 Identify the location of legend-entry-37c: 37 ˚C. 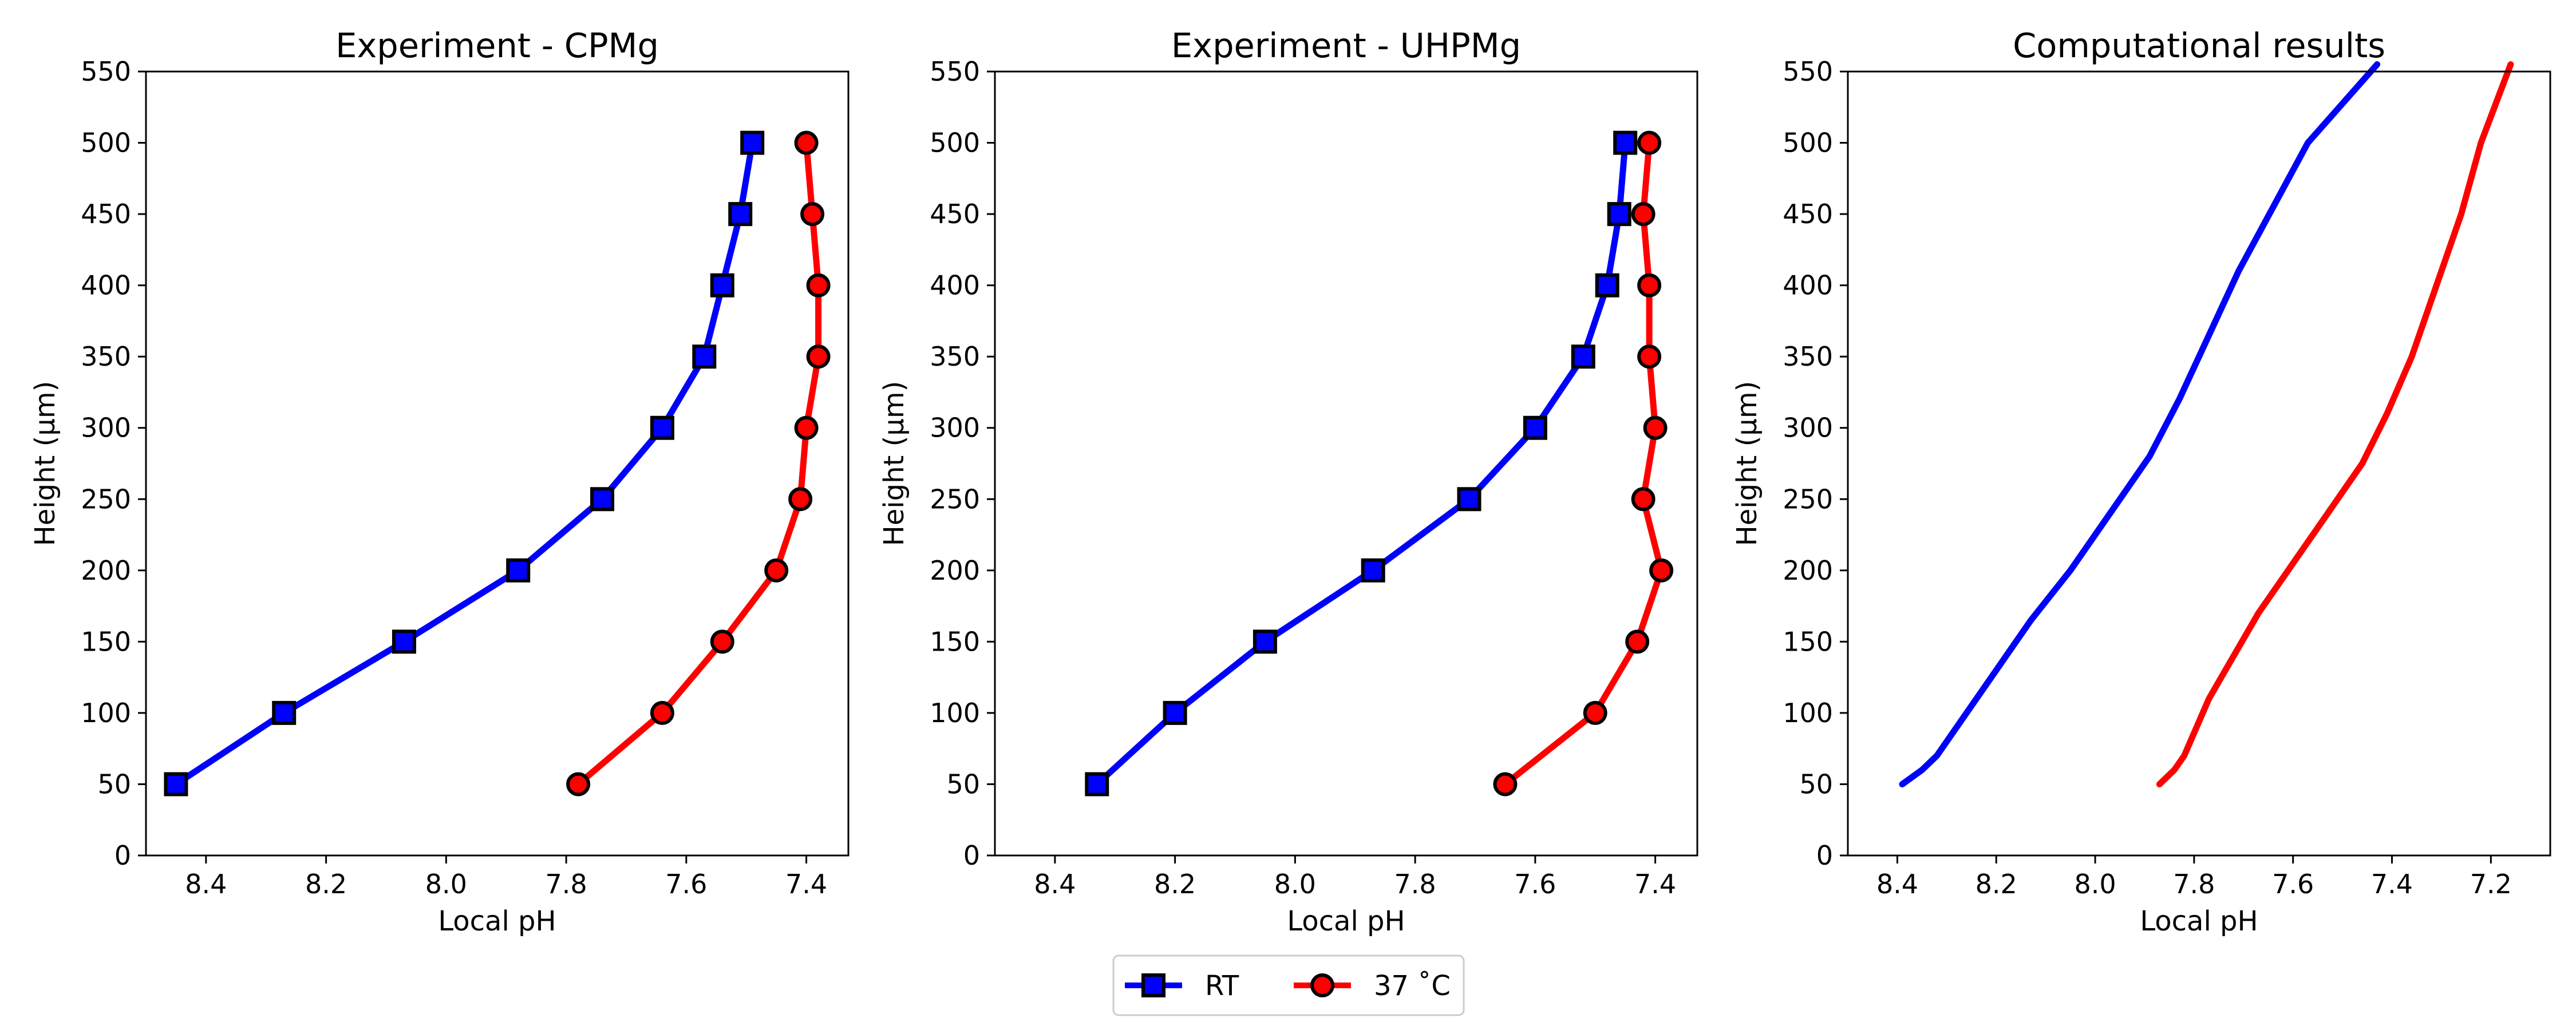
(1372, 986).